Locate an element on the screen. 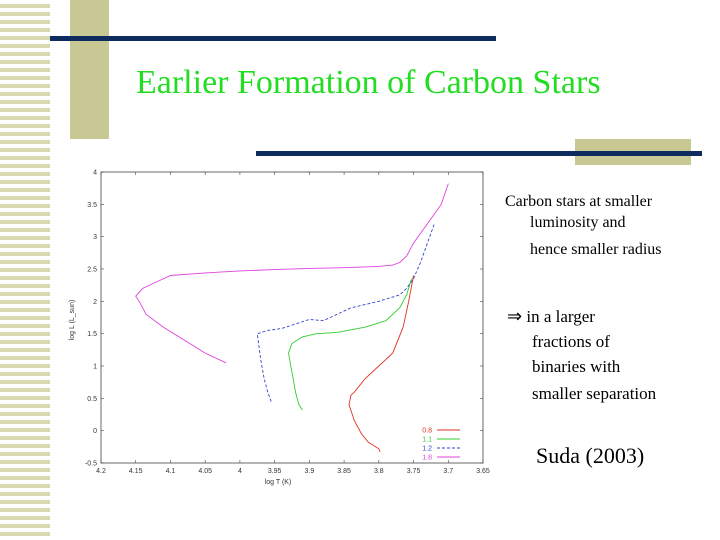 The image size is (720, 540). y-axis-label: log L (L_sun) is located at coordinates (72, 320).